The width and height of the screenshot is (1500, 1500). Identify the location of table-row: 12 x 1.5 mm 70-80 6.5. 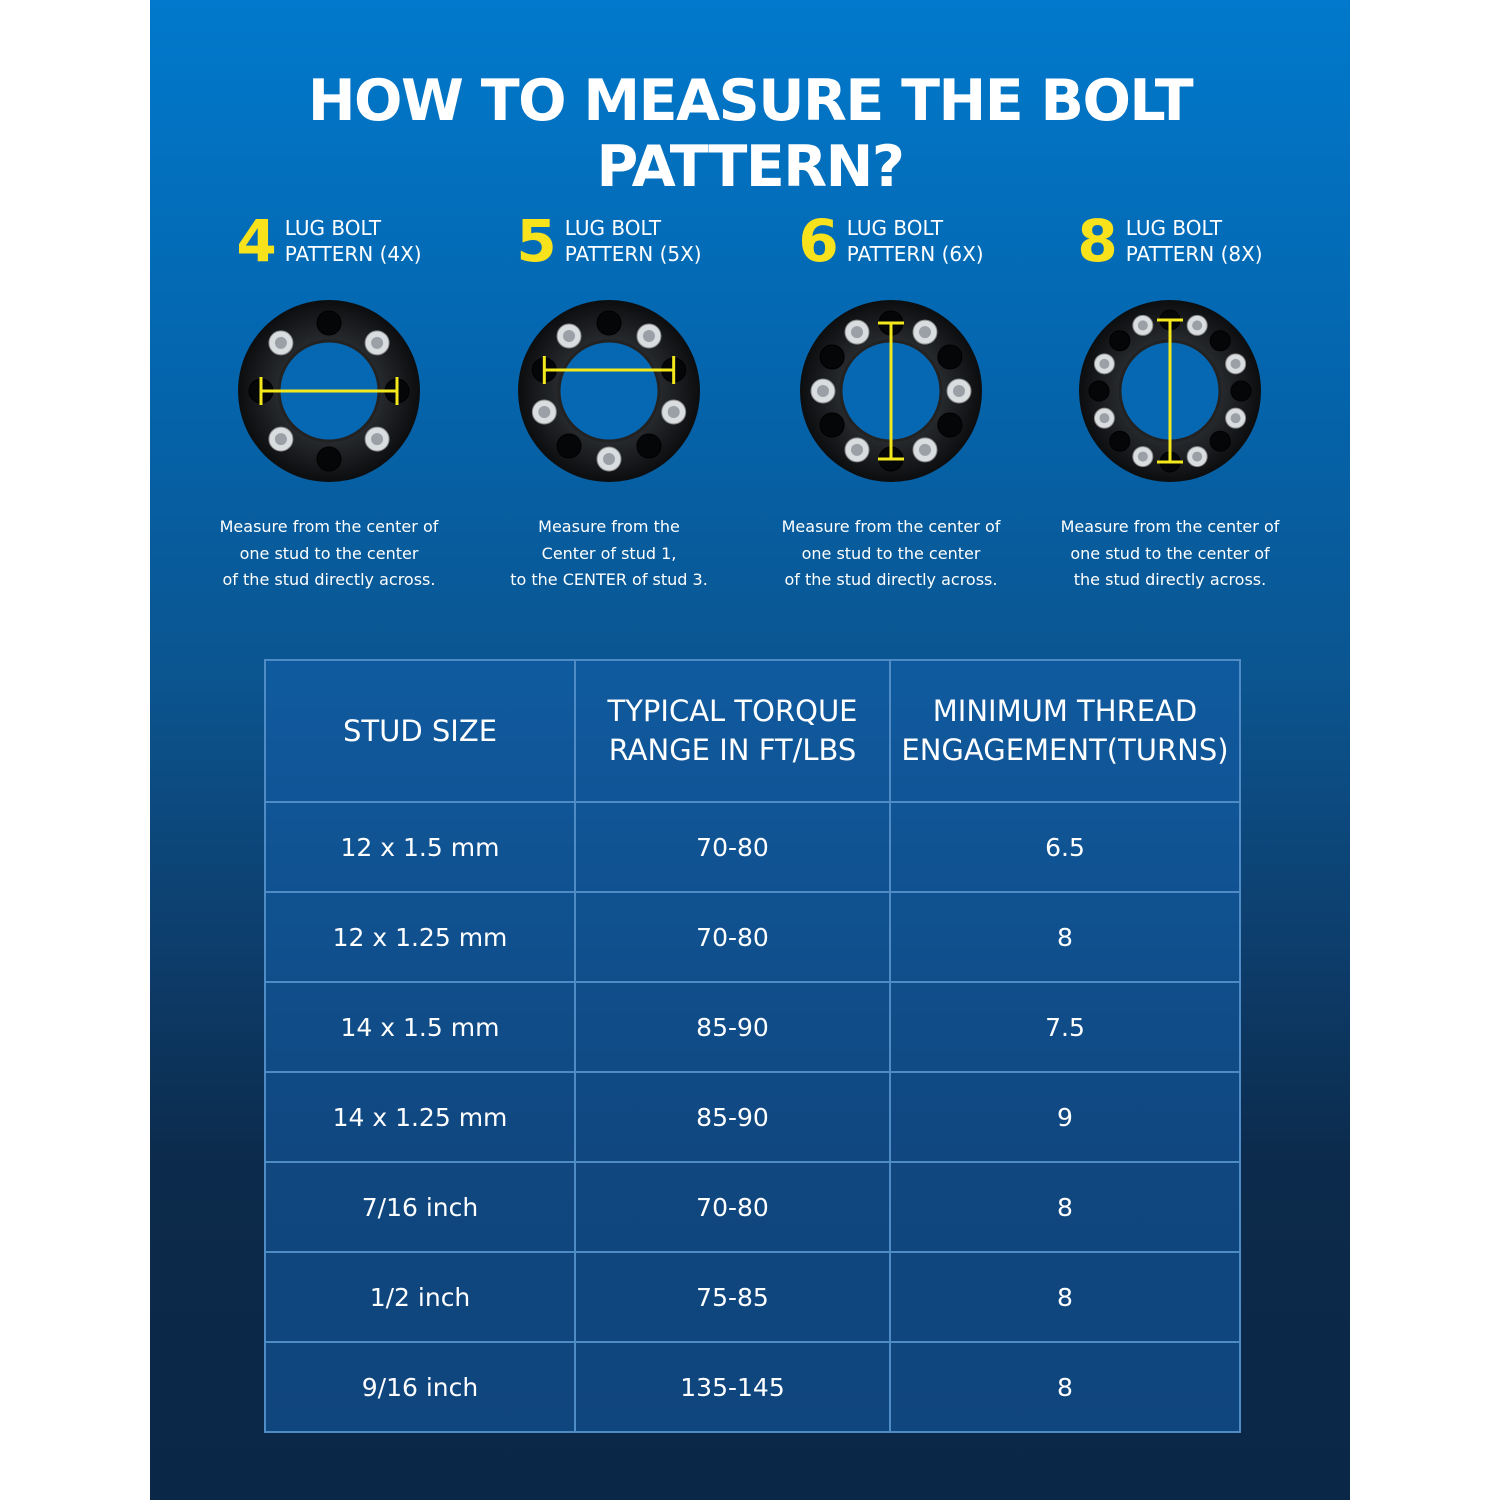
(752, 847).